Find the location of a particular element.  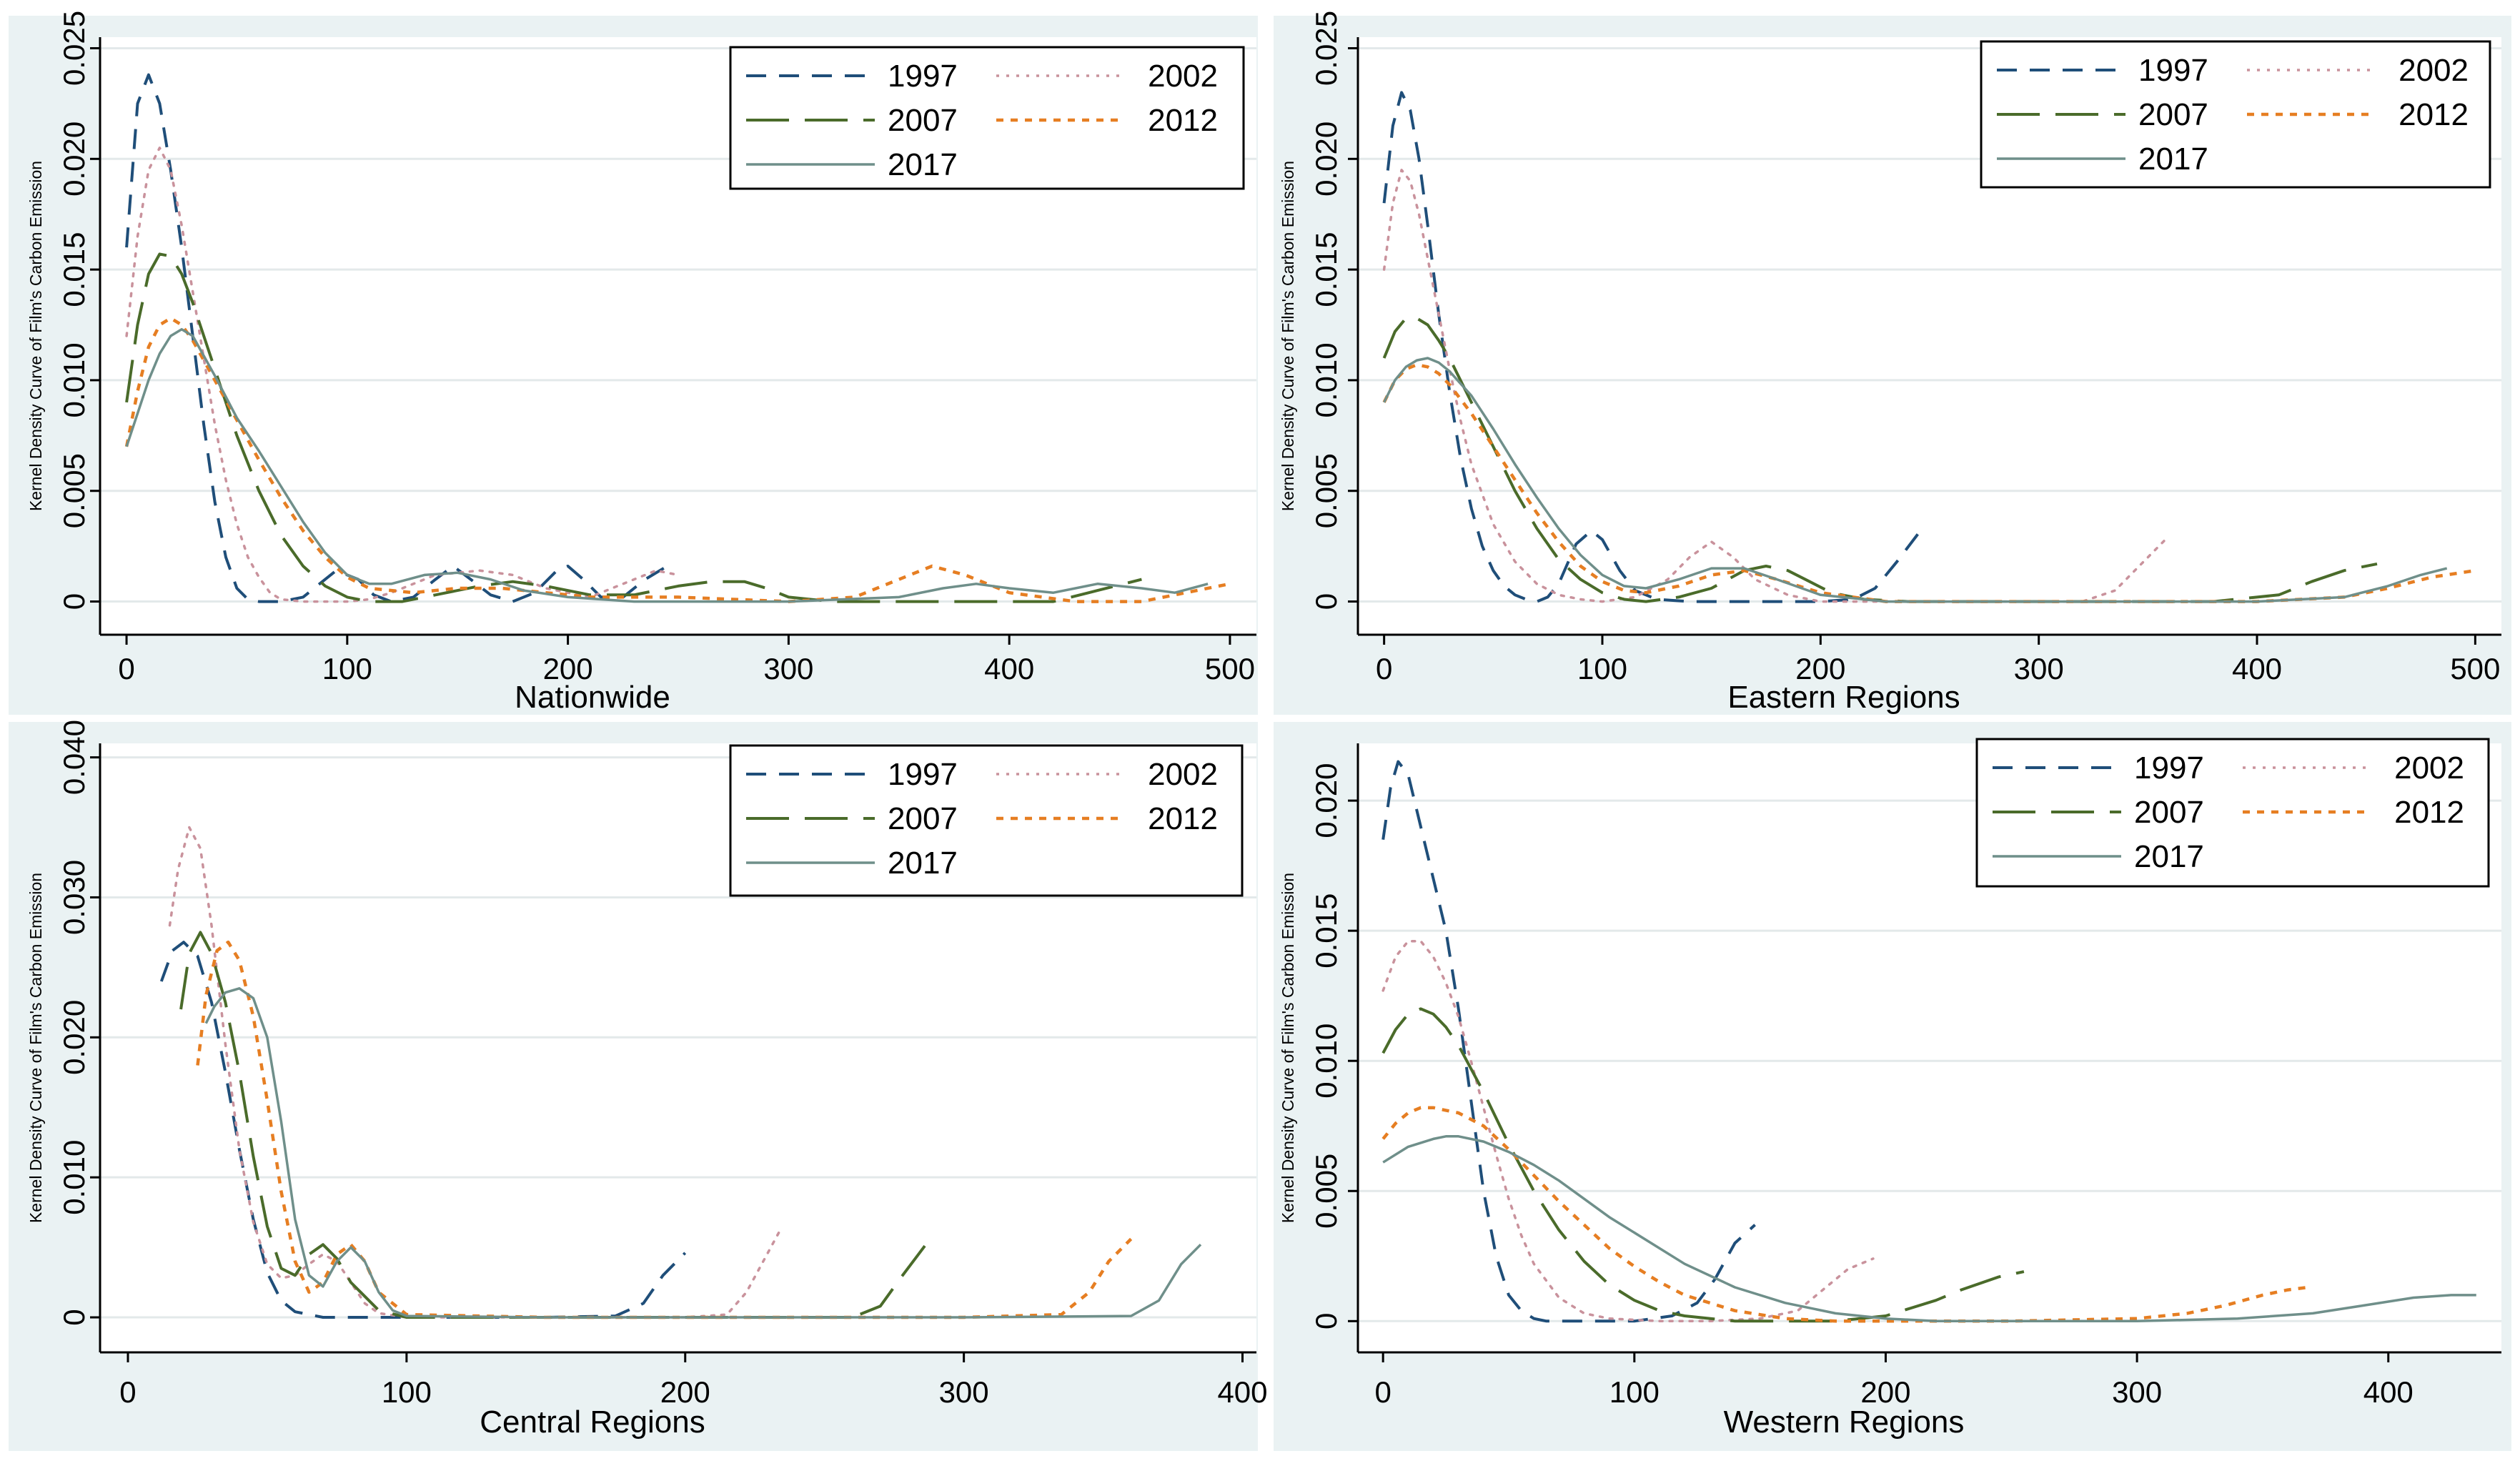

x-axis-label: Eastern Regions is located at coordinates (1843, 697).